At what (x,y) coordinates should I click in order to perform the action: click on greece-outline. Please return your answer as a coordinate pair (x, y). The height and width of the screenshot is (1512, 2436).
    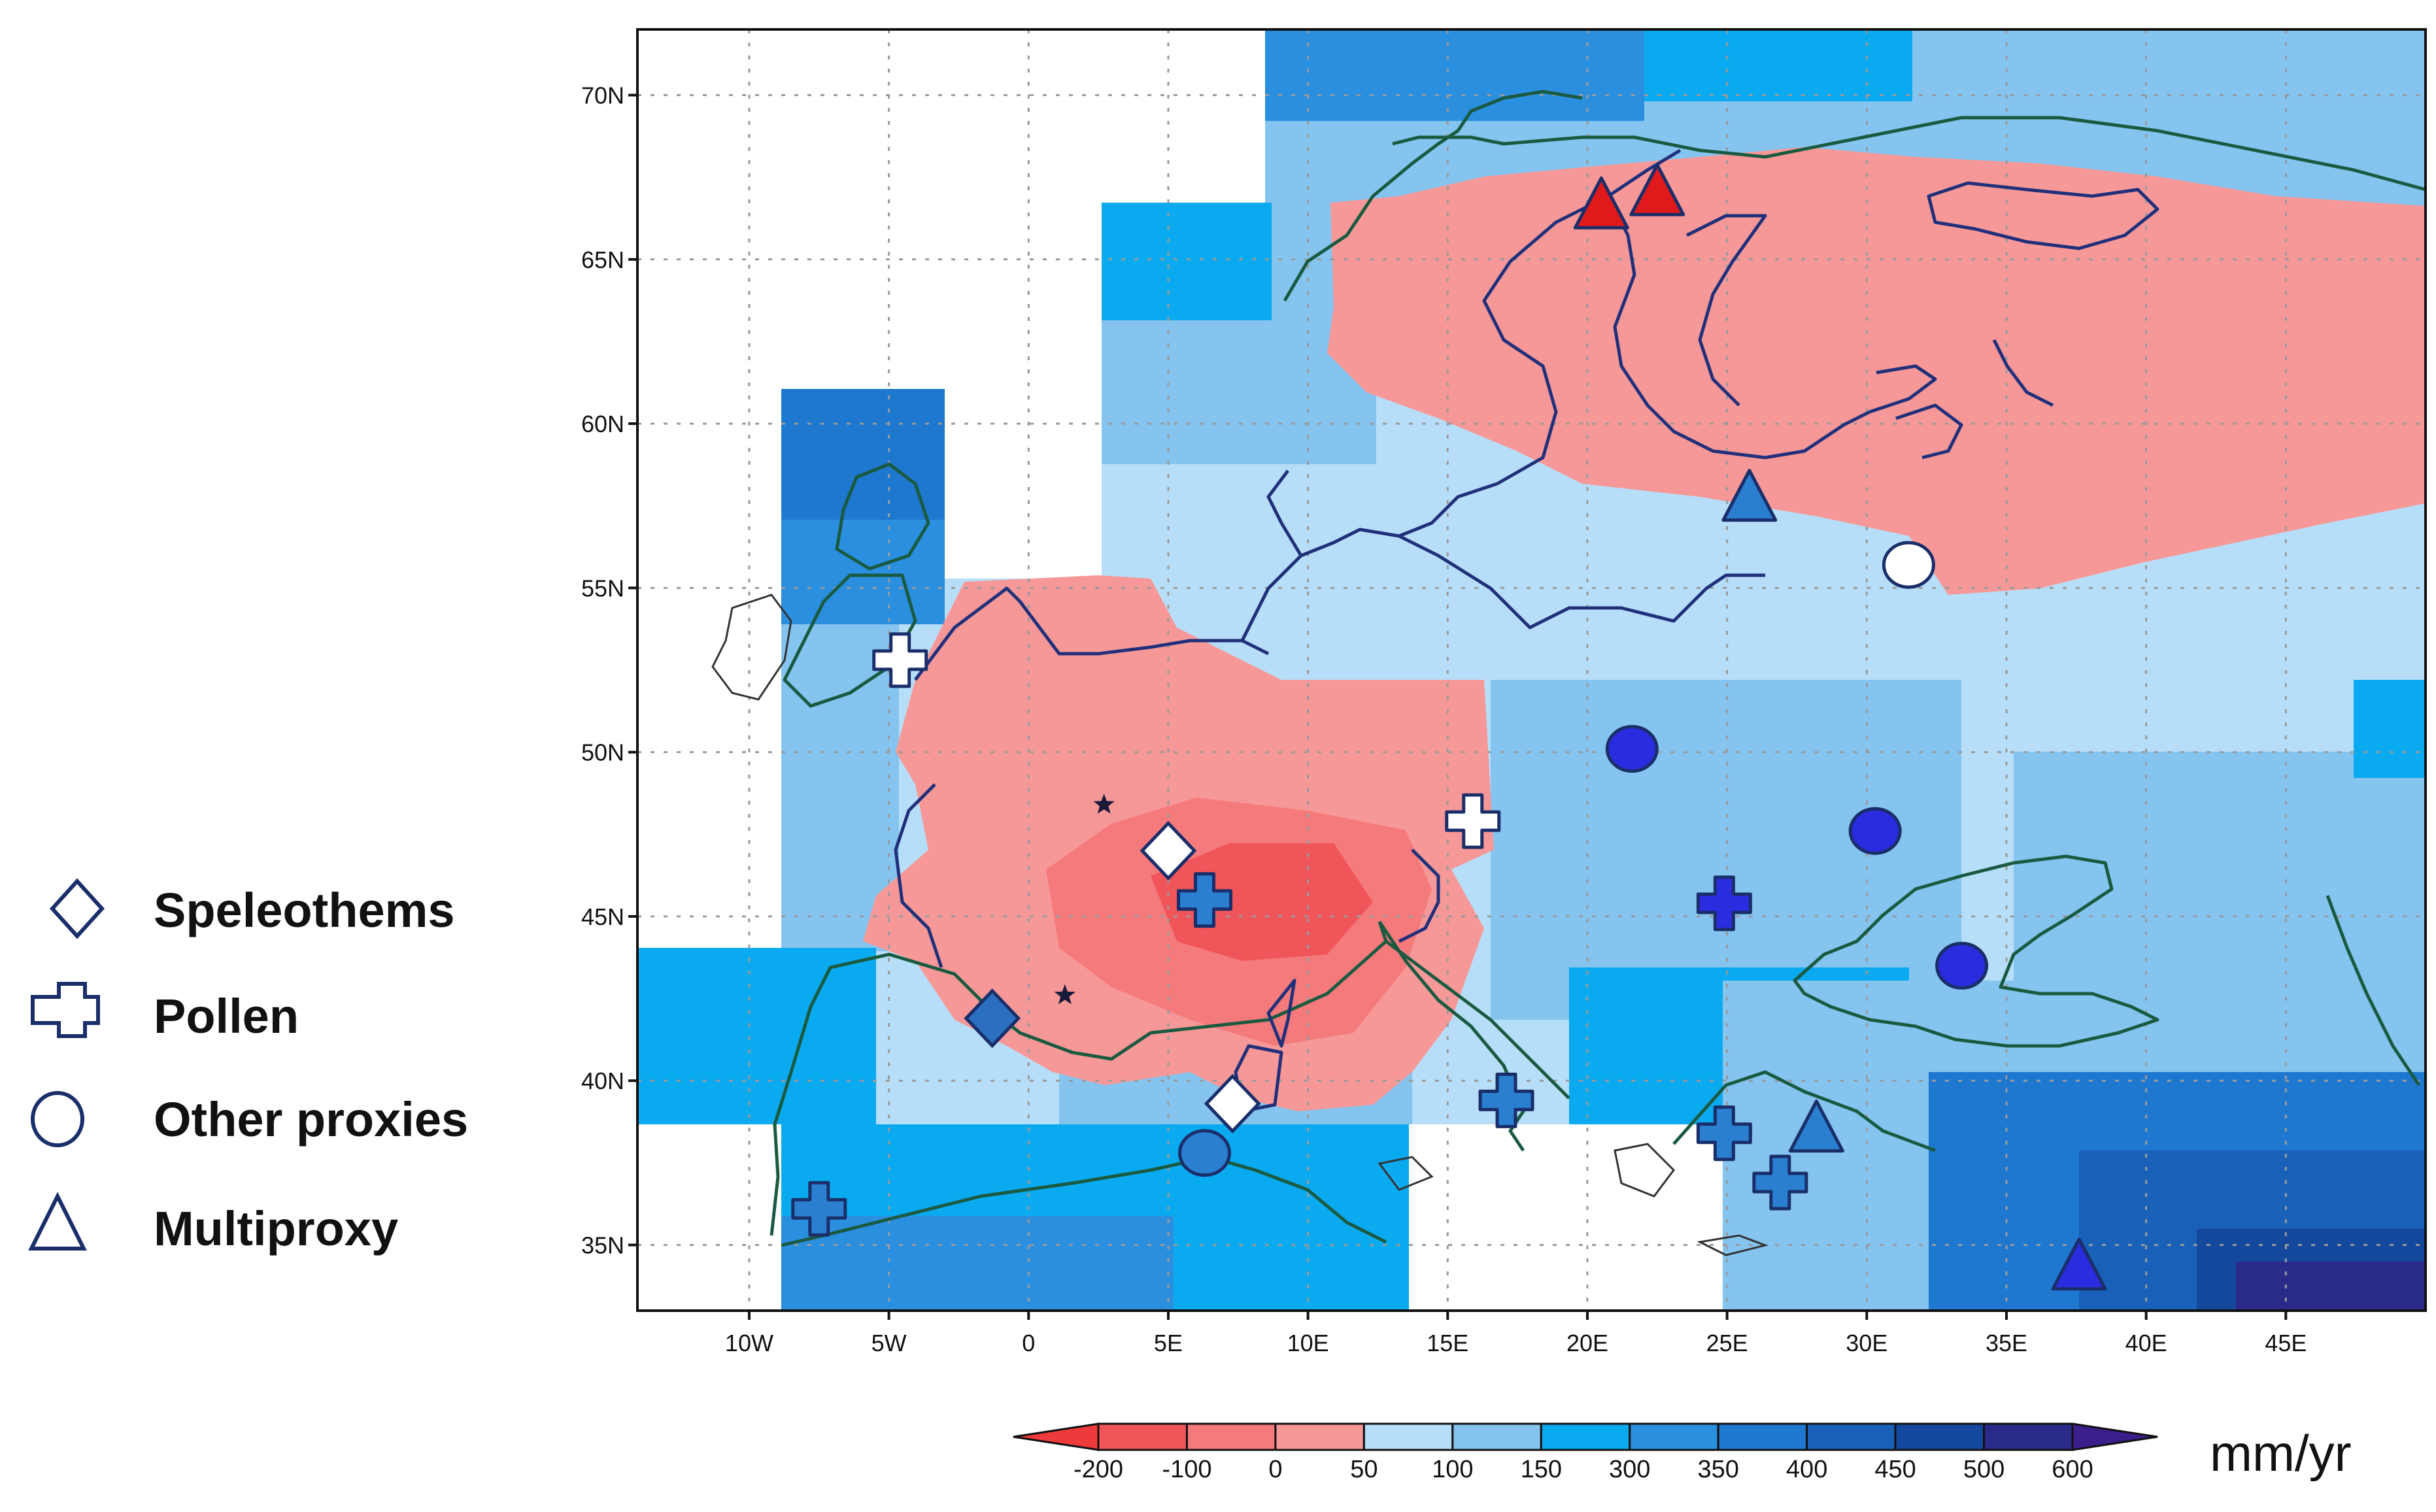
    Looking at the image, I should click on (1644, 1170).